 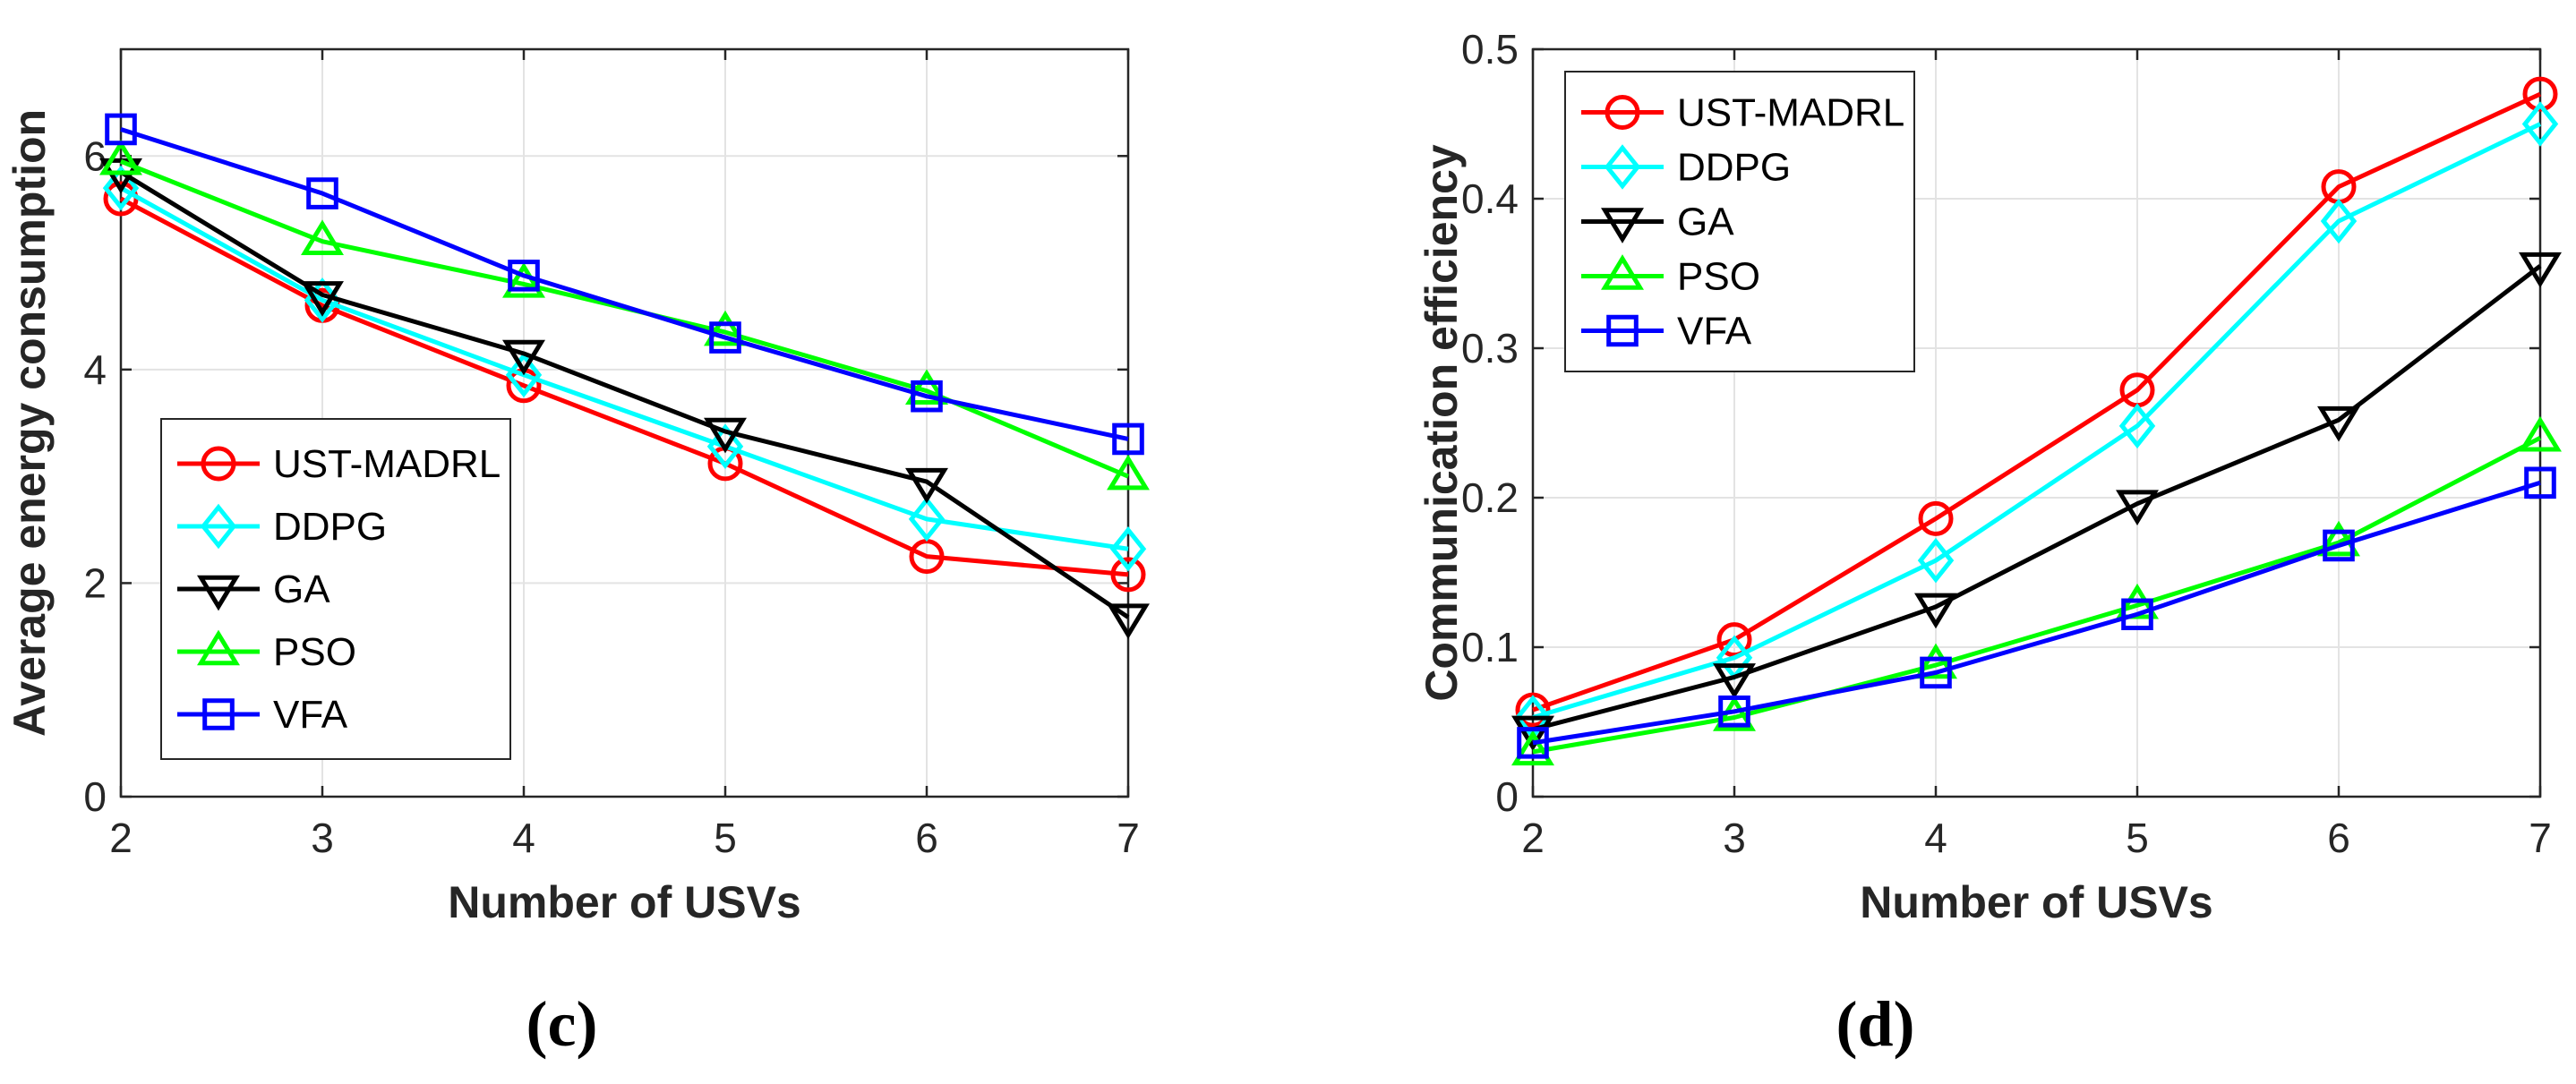 What do you see at coordinates (1490, 423) in the screenshot?
I see `y-tick-labels: 0 0.1 0.2 0.3 0.4 0.5` at bounding box center [1490, 423].